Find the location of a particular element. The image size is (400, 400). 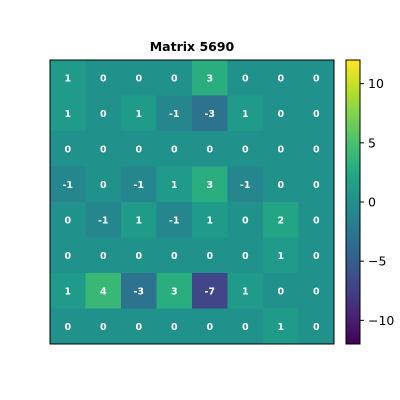

colorbar is located at coordinates (353, 202).